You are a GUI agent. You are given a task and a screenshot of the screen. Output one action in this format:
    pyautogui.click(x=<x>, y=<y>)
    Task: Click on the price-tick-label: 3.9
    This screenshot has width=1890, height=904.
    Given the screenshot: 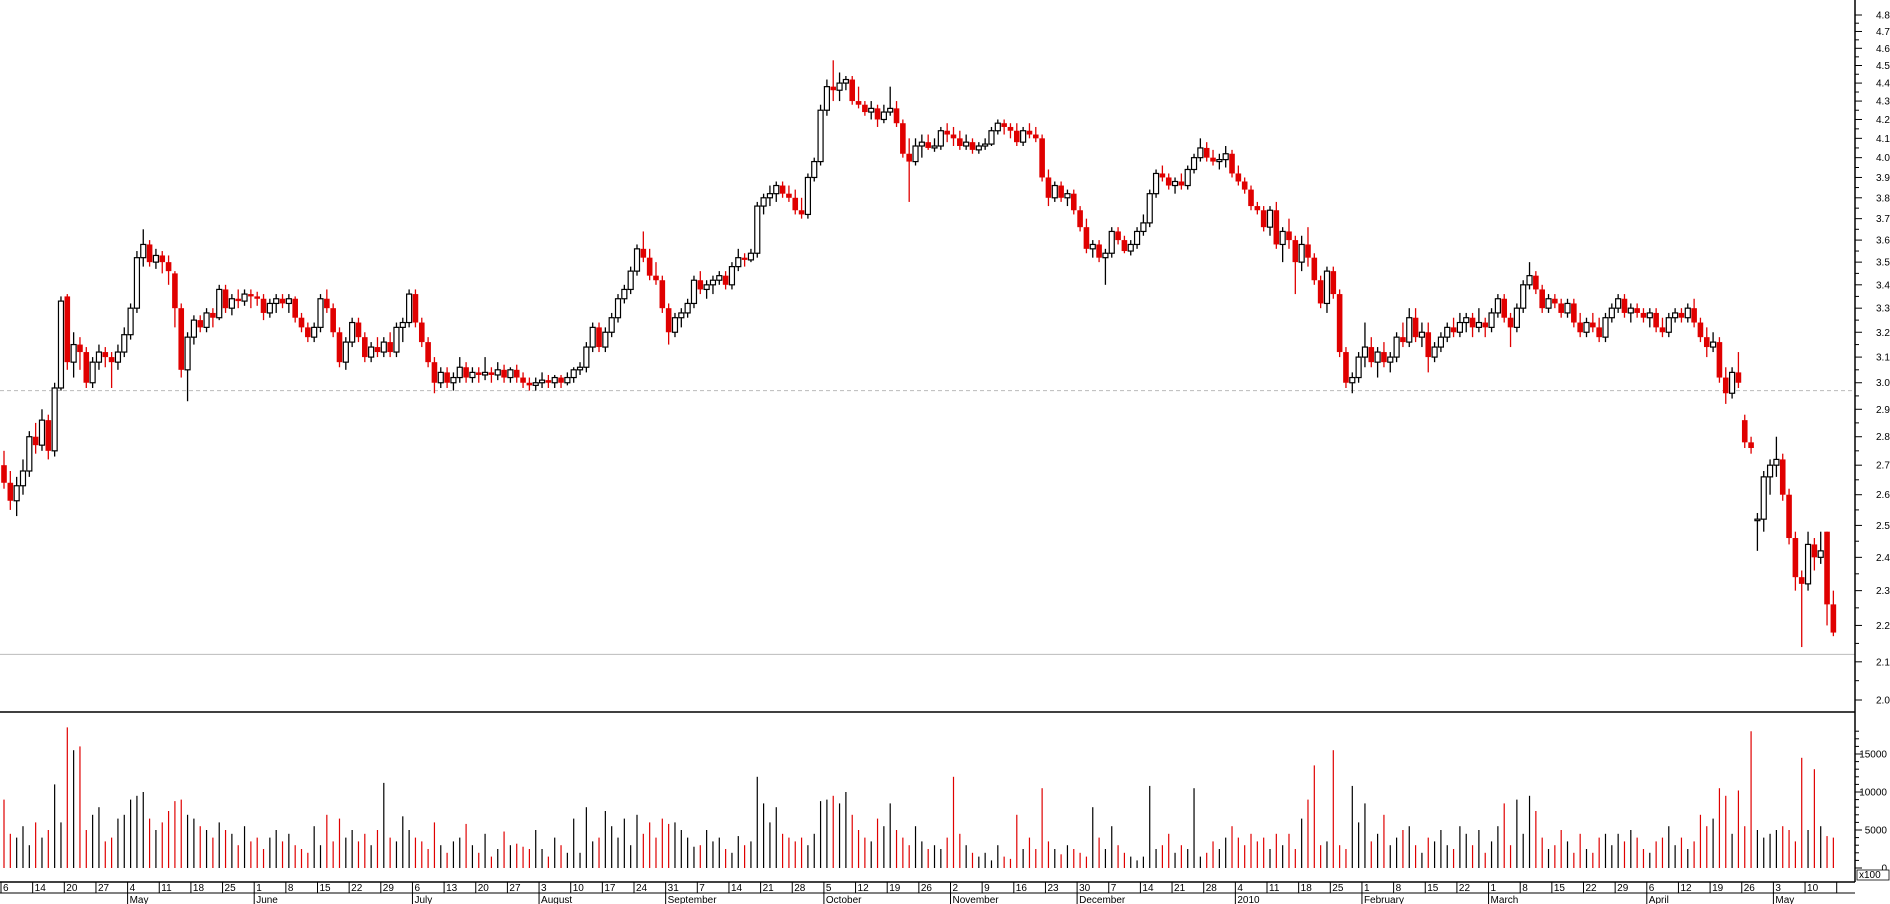 What is the action you would take?
    pyautogui.click(x=1883, y=178)
    